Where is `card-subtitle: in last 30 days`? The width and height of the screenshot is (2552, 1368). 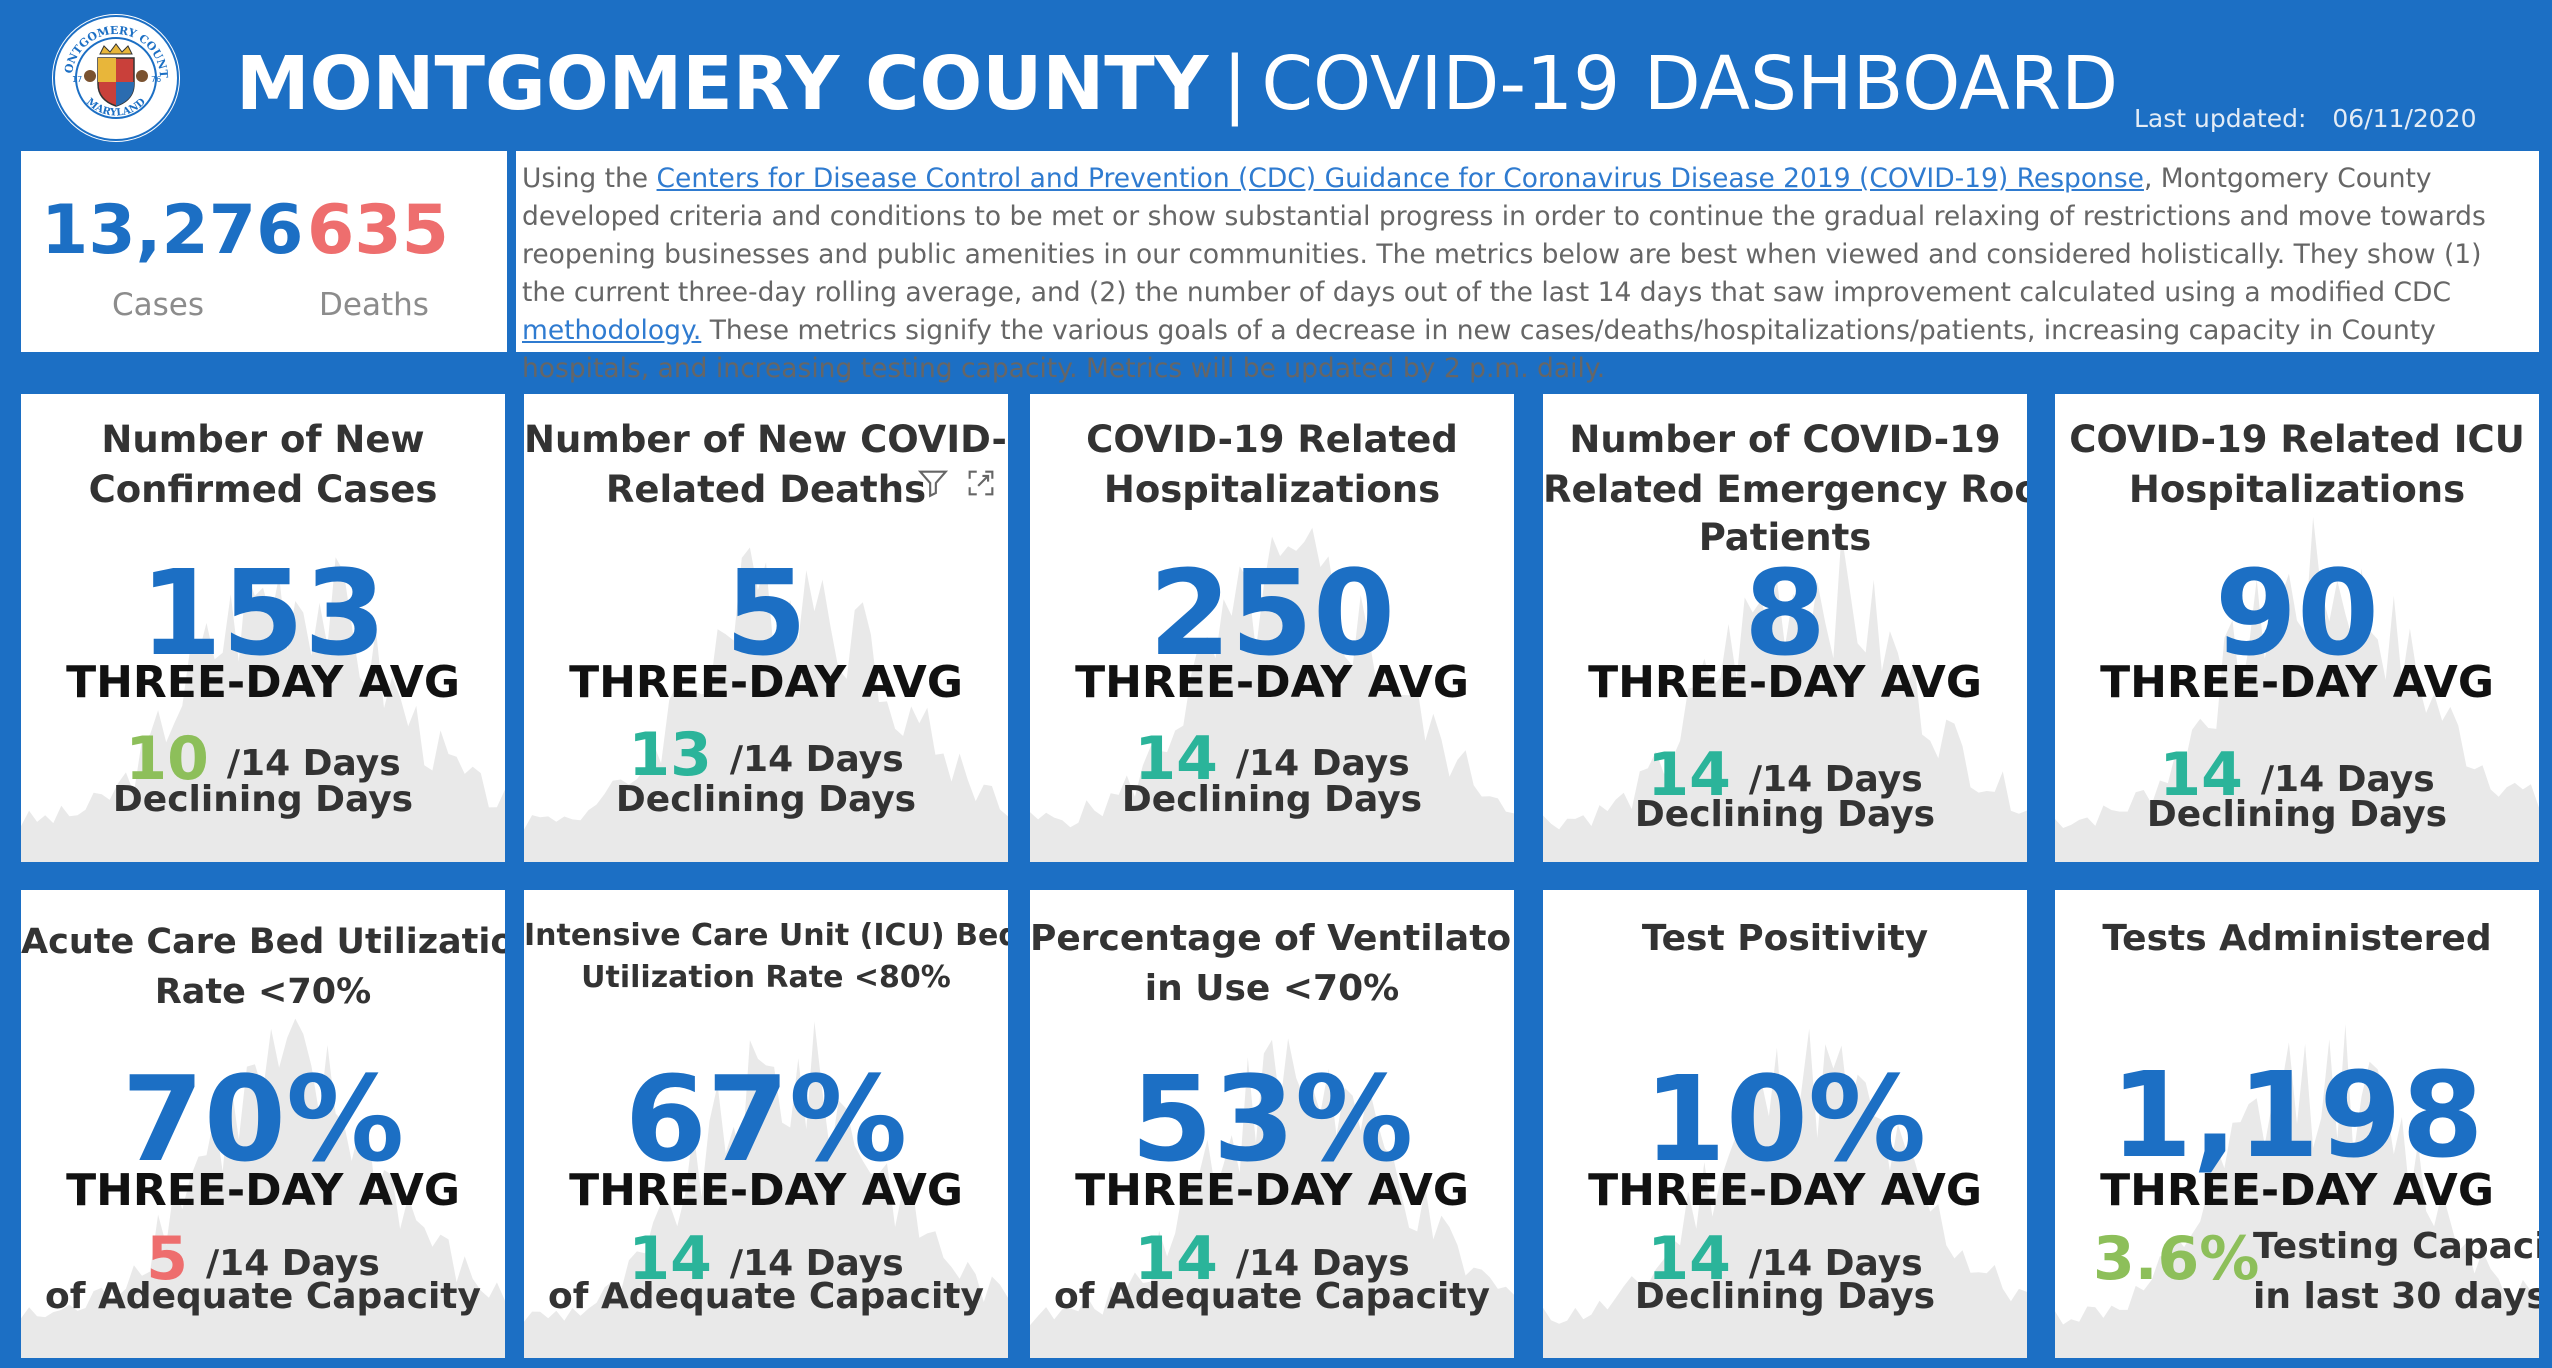 card-subtitle: in last 30 days is located at coordinates (2396, 1296).